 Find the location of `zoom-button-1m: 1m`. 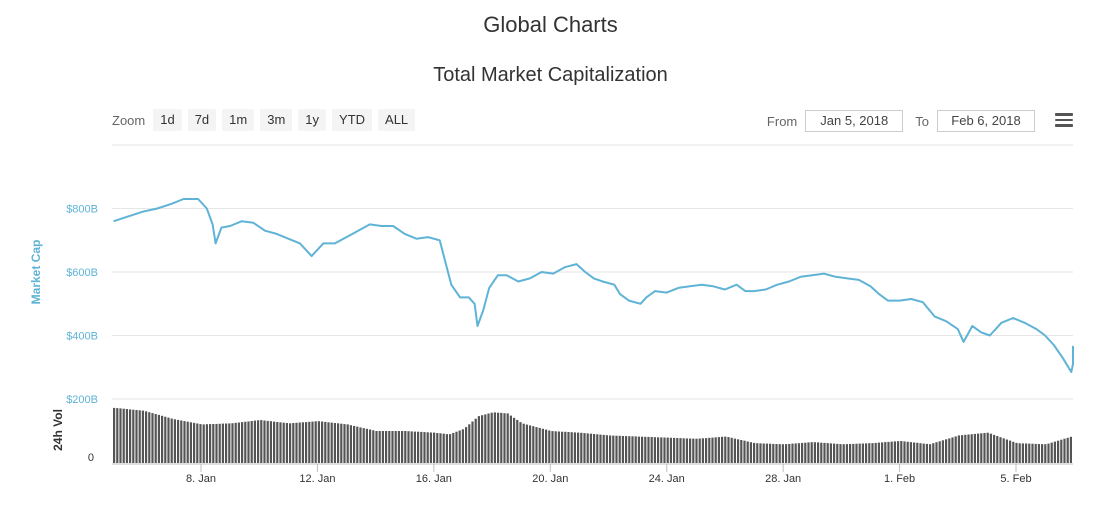

zoom-button-1m: 1m is located at coordinates (238, 120).